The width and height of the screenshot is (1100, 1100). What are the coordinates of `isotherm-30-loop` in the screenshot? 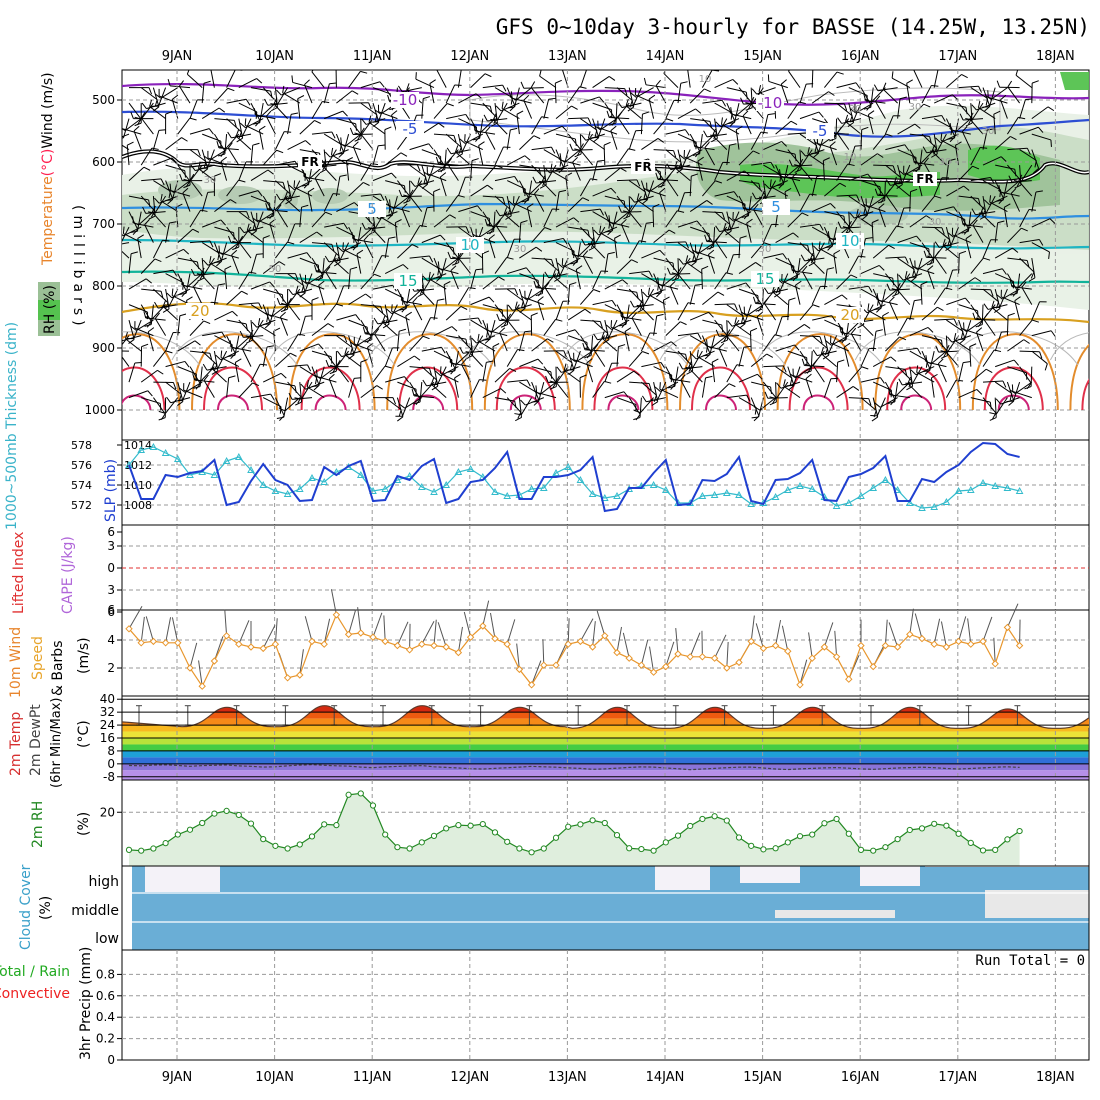 It's located at (525, 388).